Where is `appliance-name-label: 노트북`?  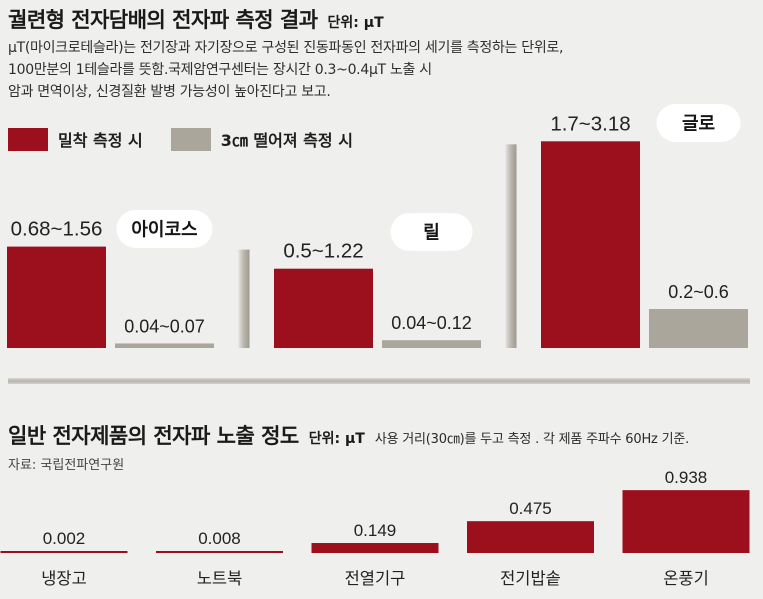 appliance-name-label: 노트북 is located at coordinates (220, 578).